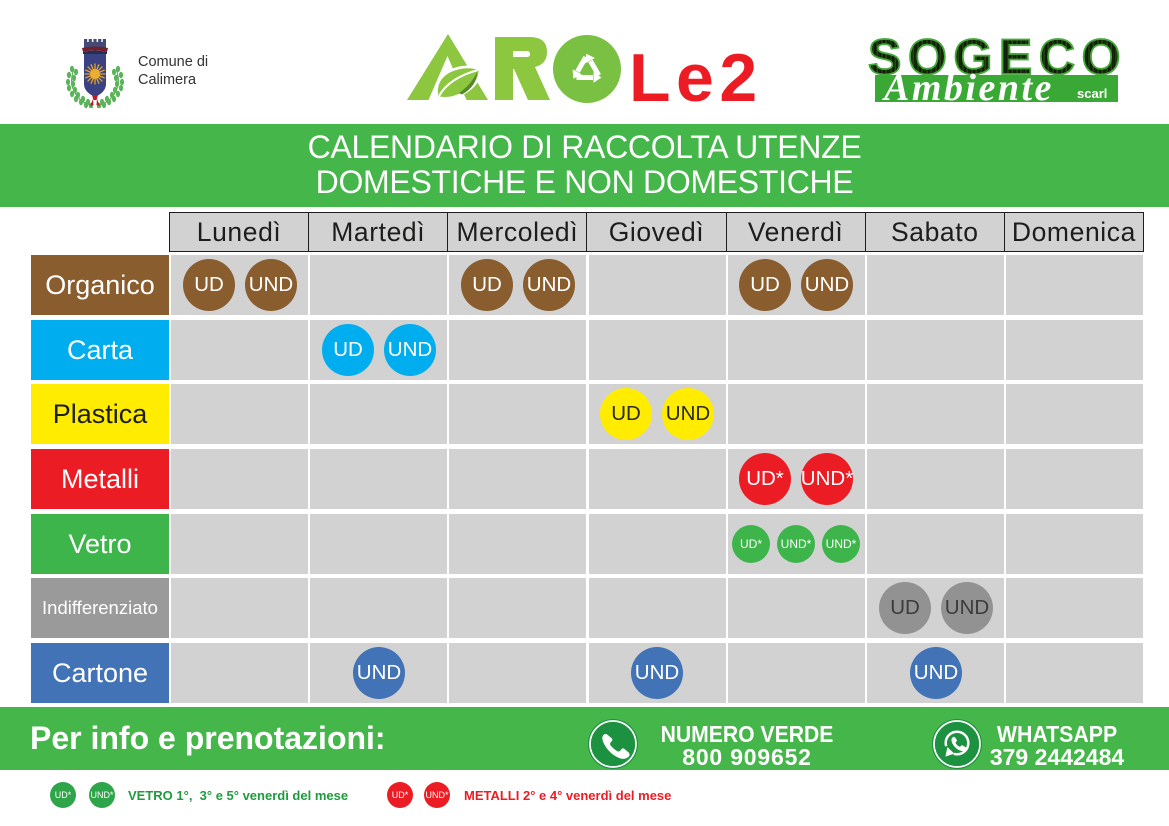 The height and width of the screenshot is (826, 1169). What do you see at coordinates (1092, 93) in the screenshot?
I see `svg-text: scarl` at bounding box center [1092, 93].